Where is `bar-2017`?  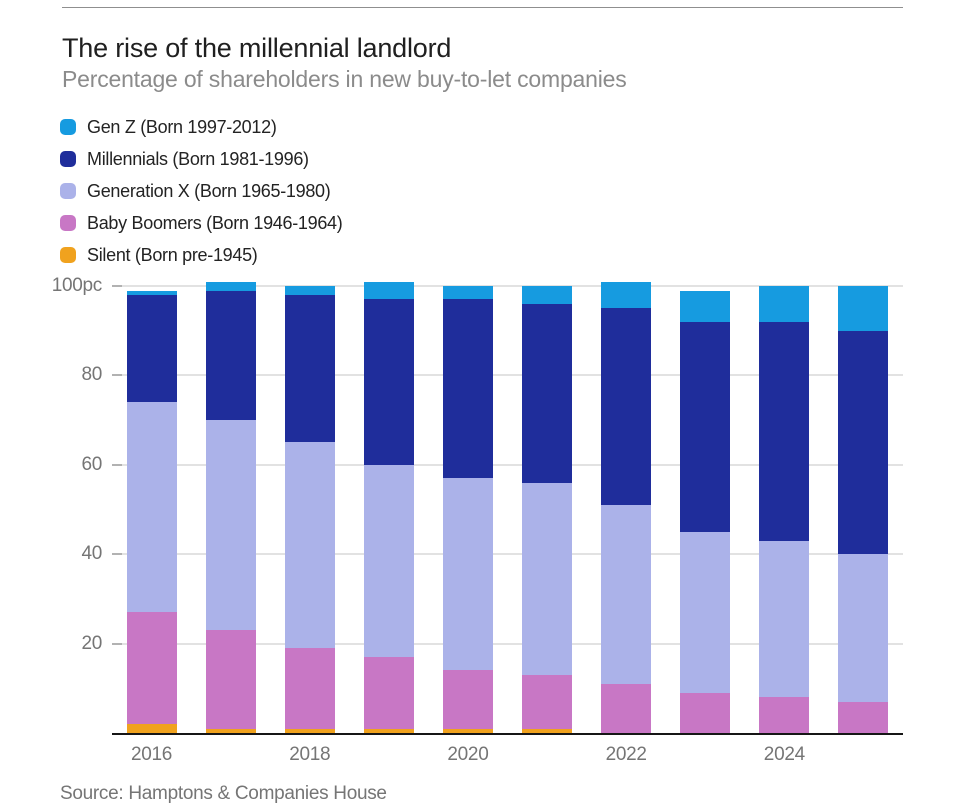 bar-2017 is located at coordinates (230, 507).